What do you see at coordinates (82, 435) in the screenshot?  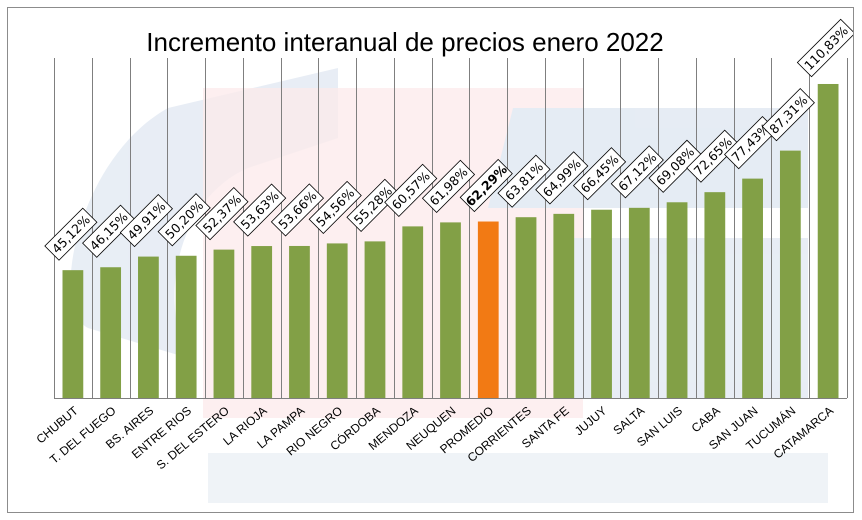 I see `category-label: T. DEL FUEGO` at bounding box center [82, 435].